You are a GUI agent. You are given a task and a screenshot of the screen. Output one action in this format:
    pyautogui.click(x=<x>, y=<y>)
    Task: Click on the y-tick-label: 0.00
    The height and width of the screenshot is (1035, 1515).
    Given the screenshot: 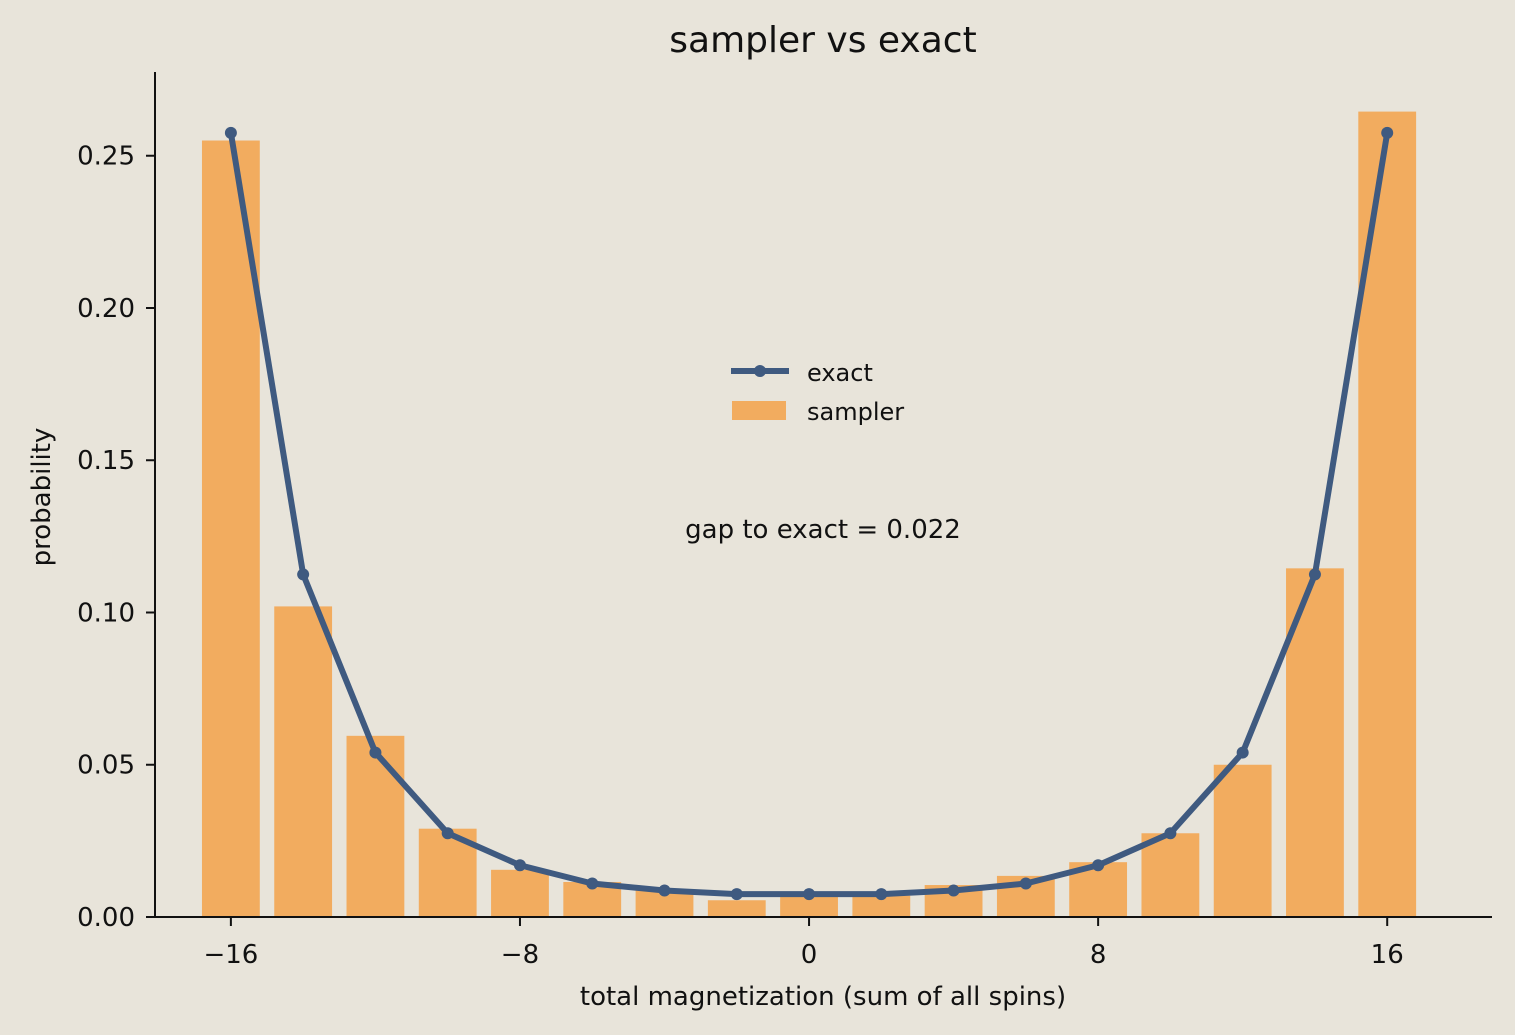 What is the action you would take?
    pyautogui.click(x=106, y=918)
    